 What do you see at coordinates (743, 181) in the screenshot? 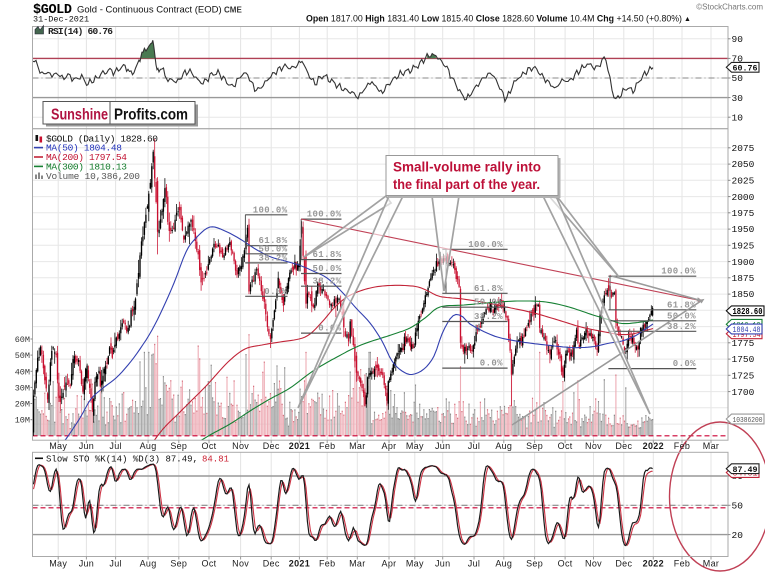
I see `svg-text: 2025` at bounding box center [743, 181].